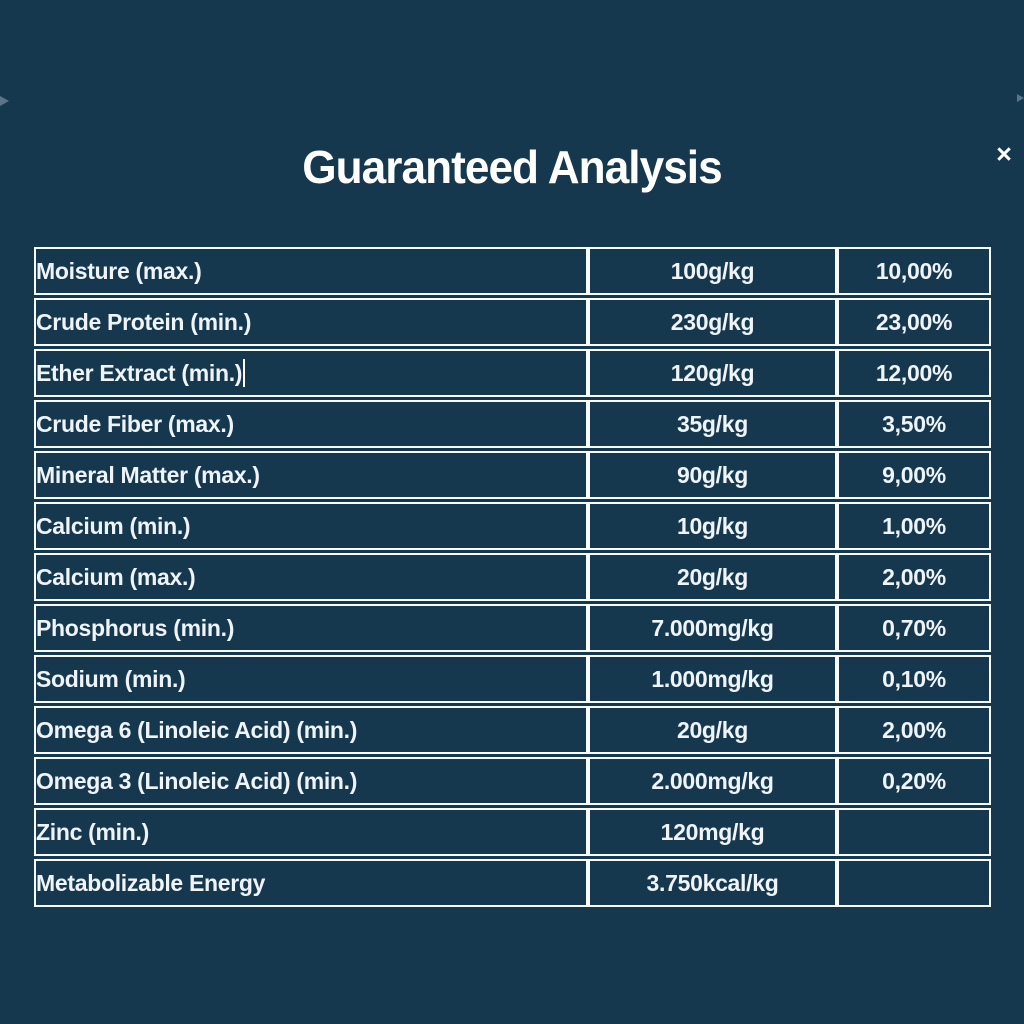 The height and width of the screenshot is (1024, 1024). I want to click on percent-value-cell: 9,00%, so click(914, 475).